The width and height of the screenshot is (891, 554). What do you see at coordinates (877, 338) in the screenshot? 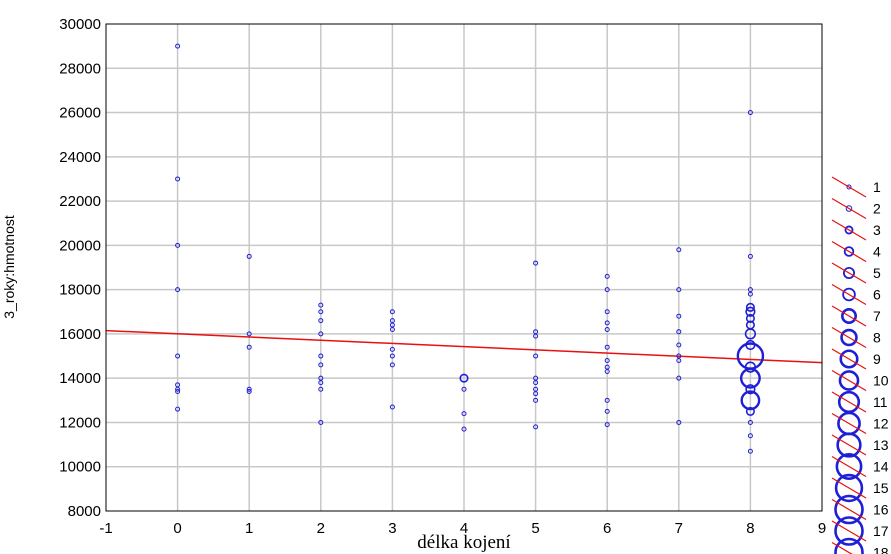
I see `legend-label: 8` at bounding box center [877, 338].